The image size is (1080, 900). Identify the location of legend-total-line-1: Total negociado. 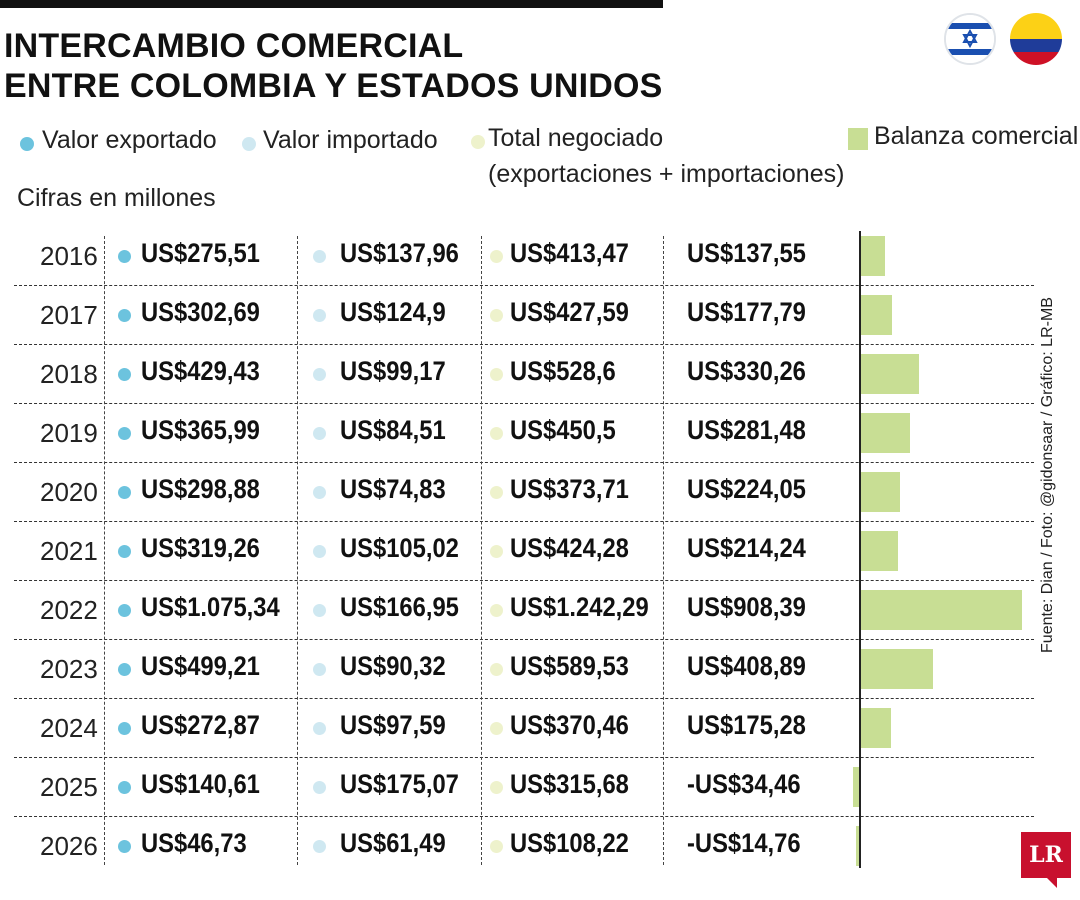
(576, 138).